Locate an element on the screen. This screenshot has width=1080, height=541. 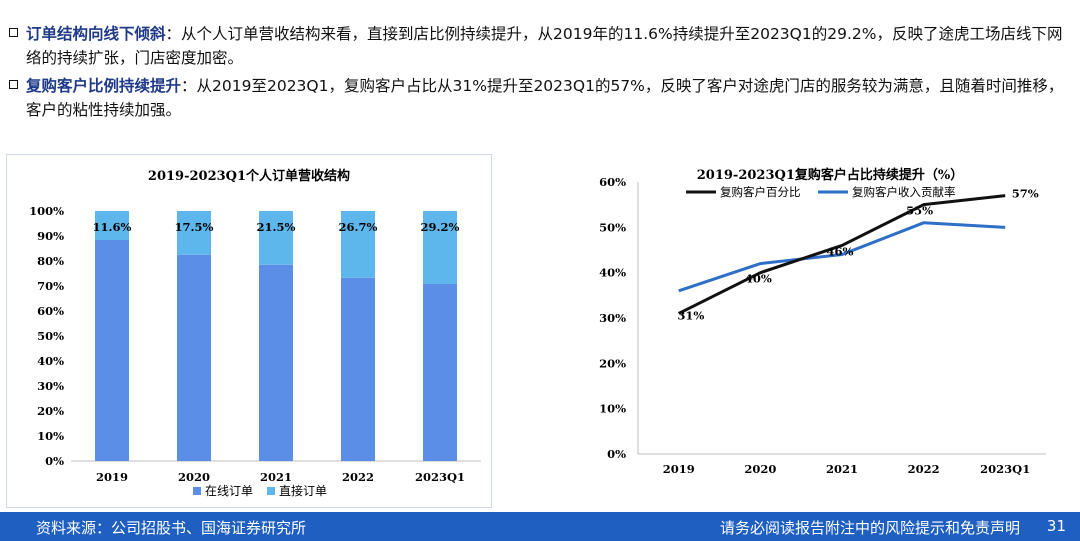
y-tick-label: 100% is located at coordinates (46, 211).